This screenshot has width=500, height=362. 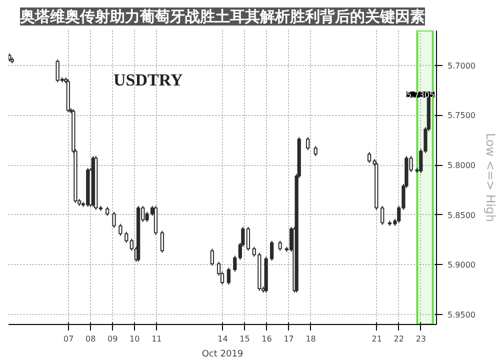 What do you see at coordinates (135, 339) in the screenshot?
I see `x-tick-label: 10` at bounding box center [135, 339].